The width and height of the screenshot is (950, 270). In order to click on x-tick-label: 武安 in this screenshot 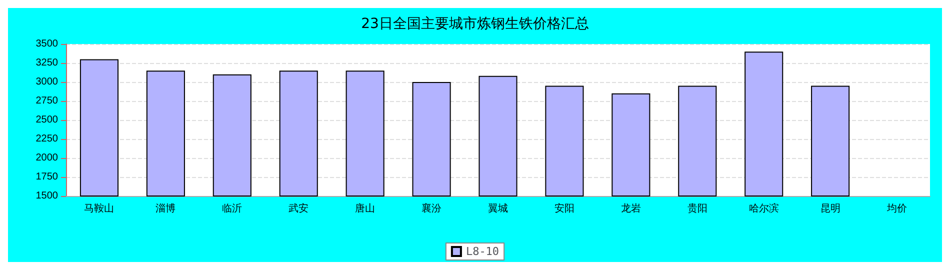, I will do `click(298, 208)`.